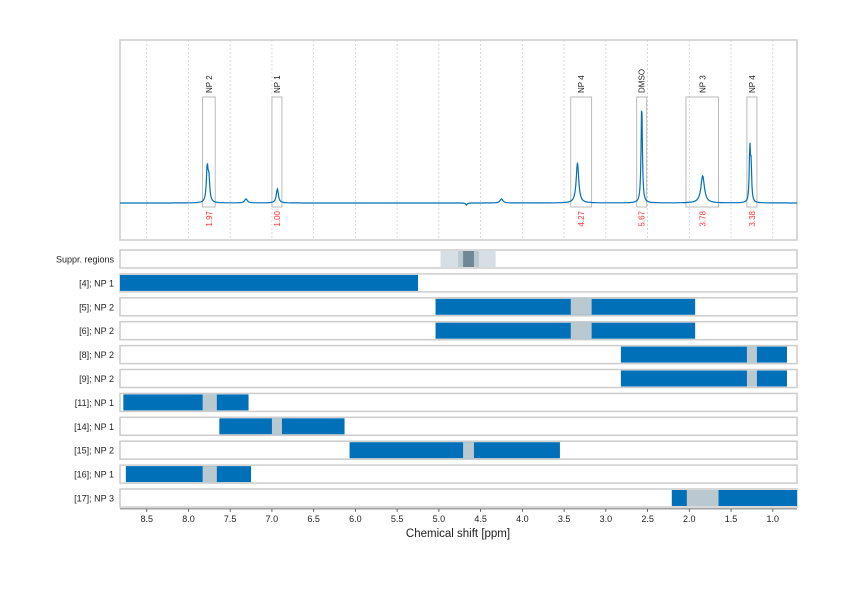  What do you see at coordinates (272, 519) in the screenshot?
I see `x-tick-label: 7.0` at bounding box center [272, 519].